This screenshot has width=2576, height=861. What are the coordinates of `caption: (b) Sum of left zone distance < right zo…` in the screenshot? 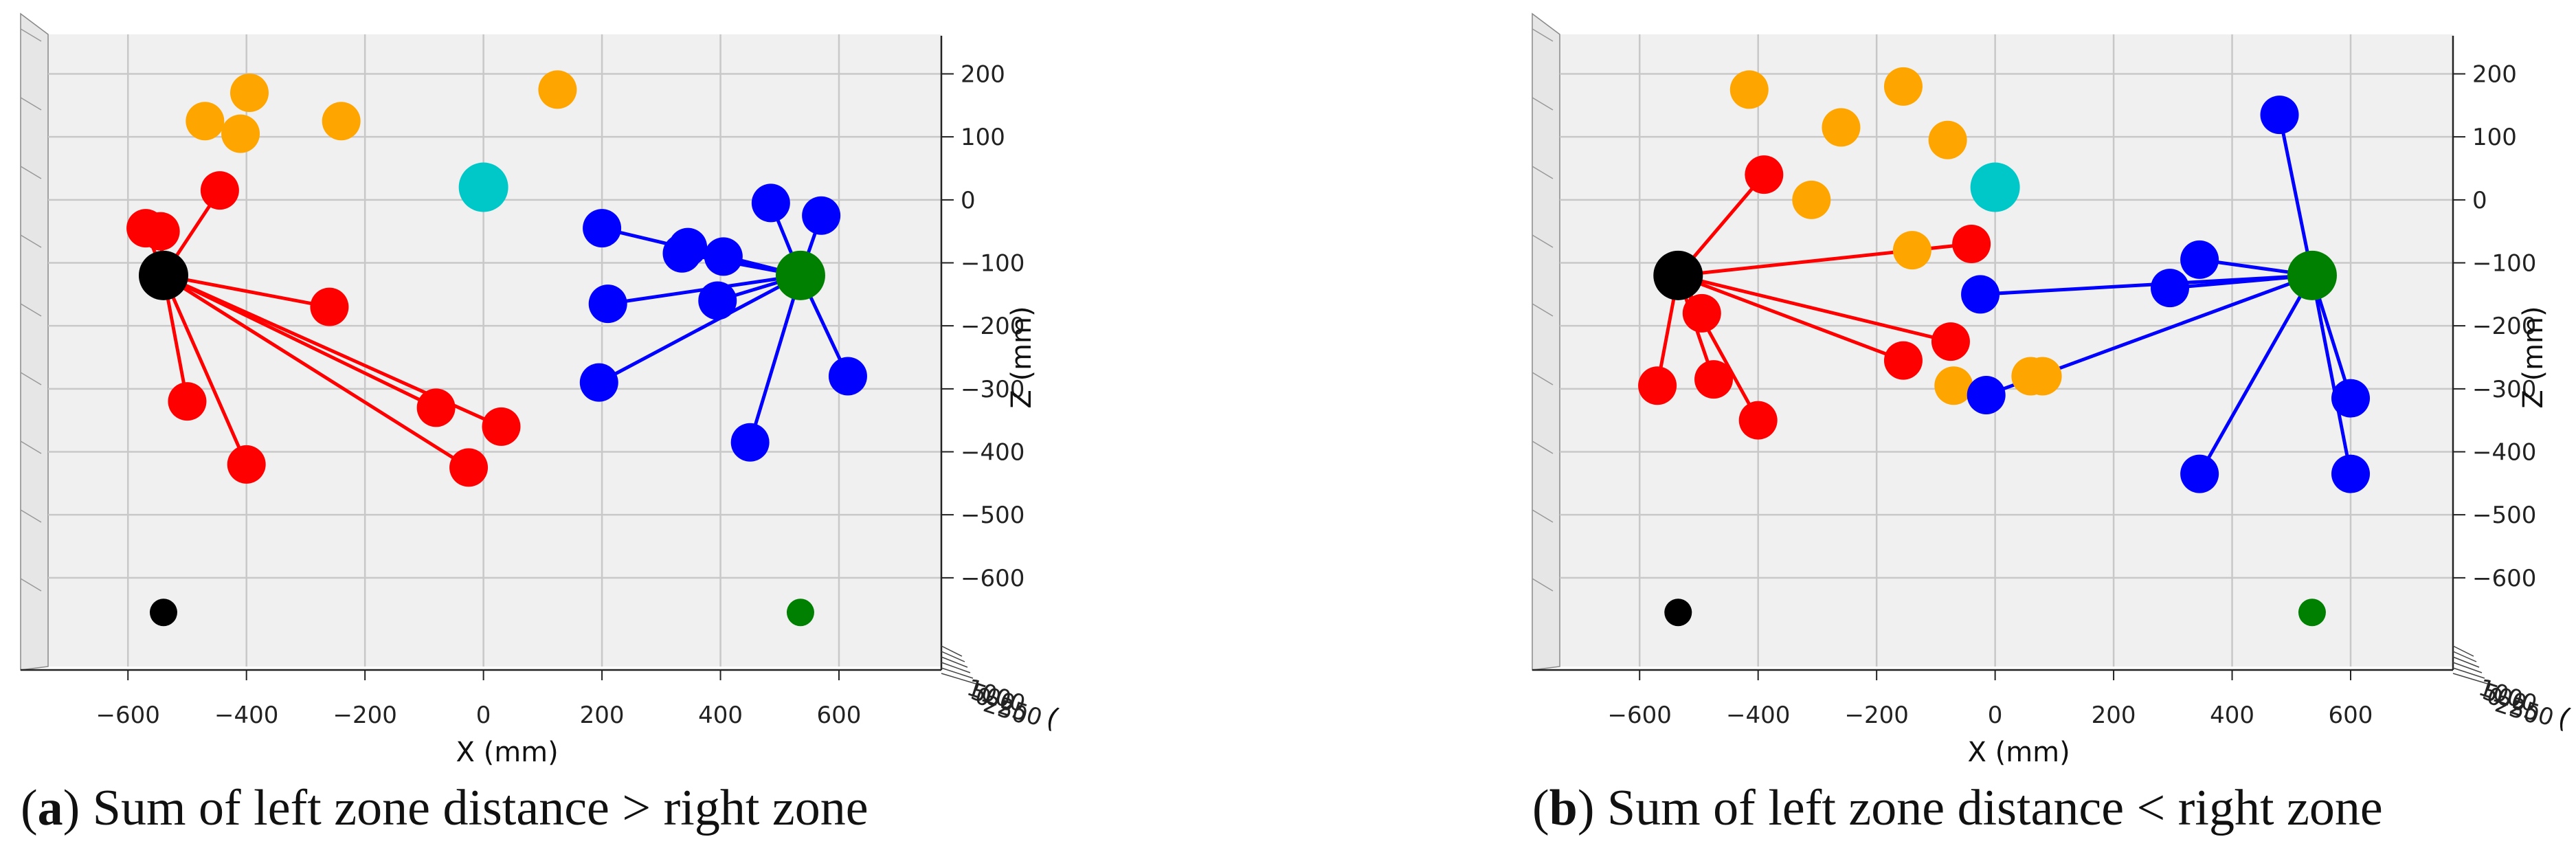 It's located at (1957, 808).